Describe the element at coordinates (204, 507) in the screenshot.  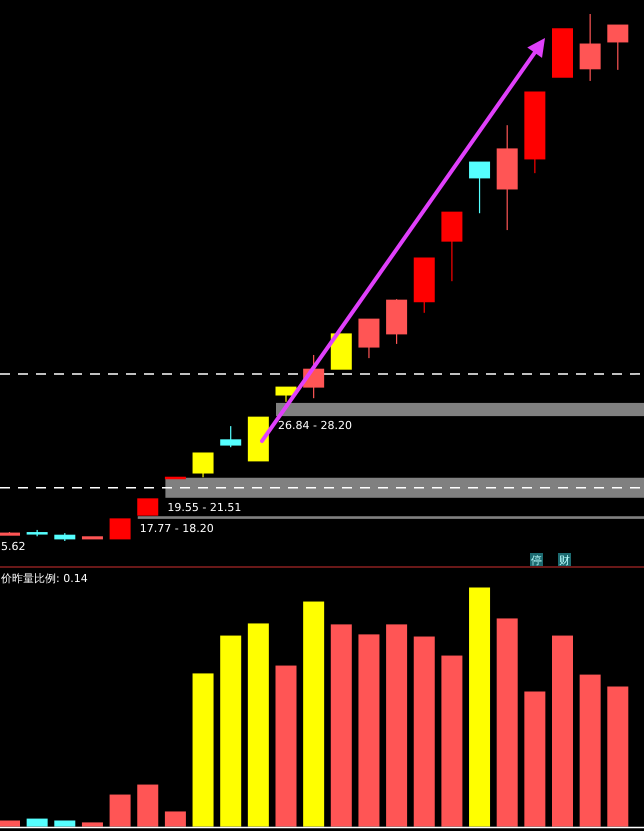
I see `band-label: 19.55 - 21.51` at that location.